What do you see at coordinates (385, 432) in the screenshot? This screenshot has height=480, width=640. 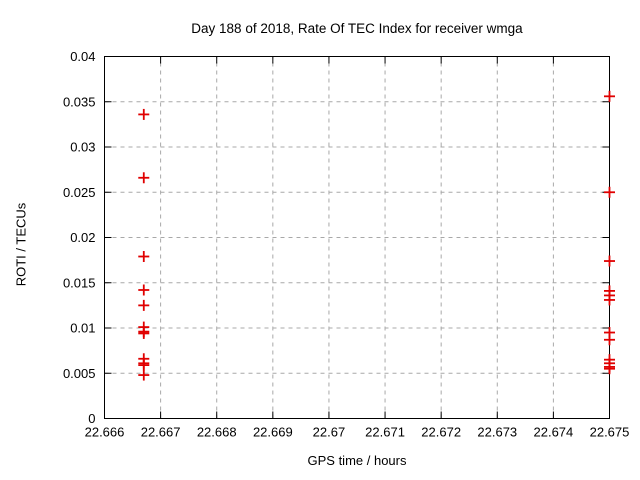 I see `x-tick-label: 22.671` at bounding box center [385, 432].